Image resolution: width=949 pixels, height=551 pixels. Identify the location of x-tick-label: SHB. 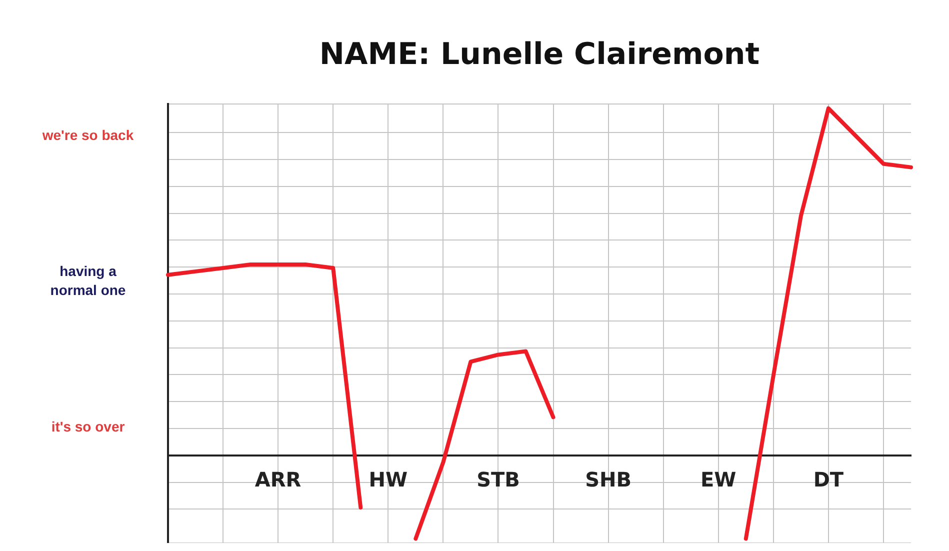
(608, 480).